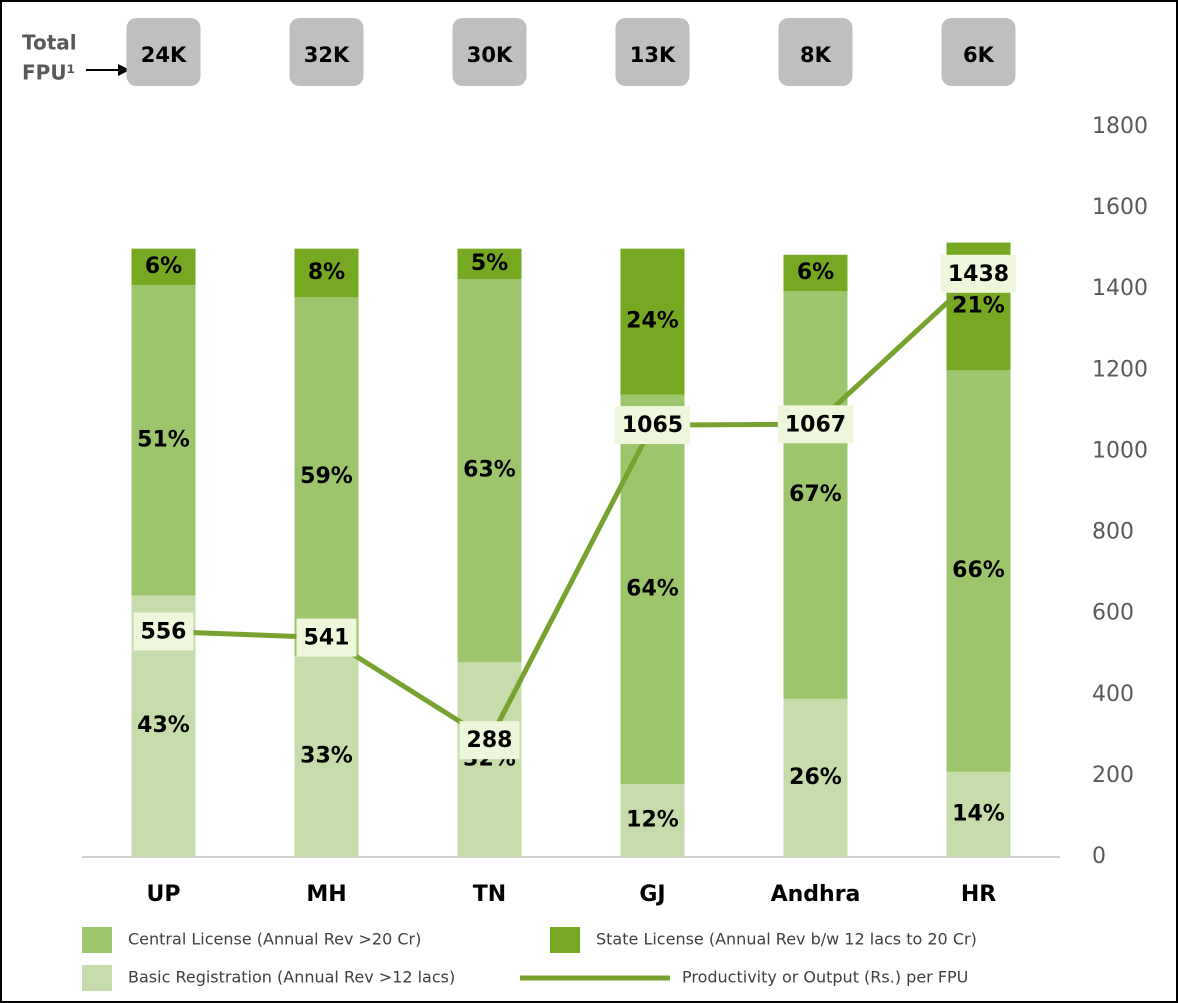 The image size is (1178, 1003). Describe the element at coordinates (652, 894) in the screenshot. I see `x-tick-label: GJ` at that location.